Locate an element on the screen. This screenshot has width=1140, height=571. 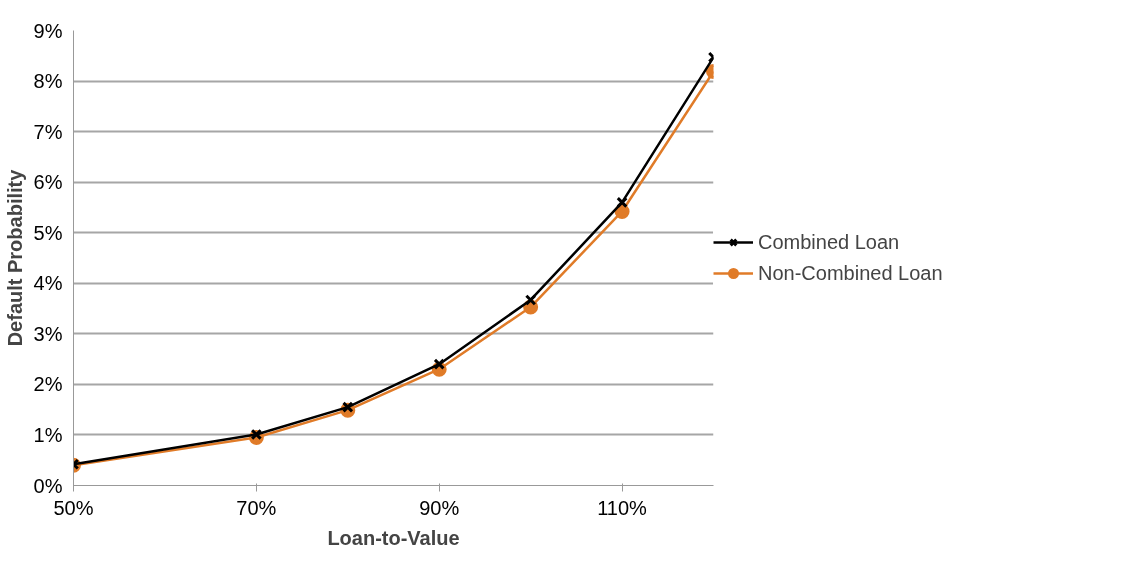
y-tick-label: 0% is located at coordinates (48, 485).